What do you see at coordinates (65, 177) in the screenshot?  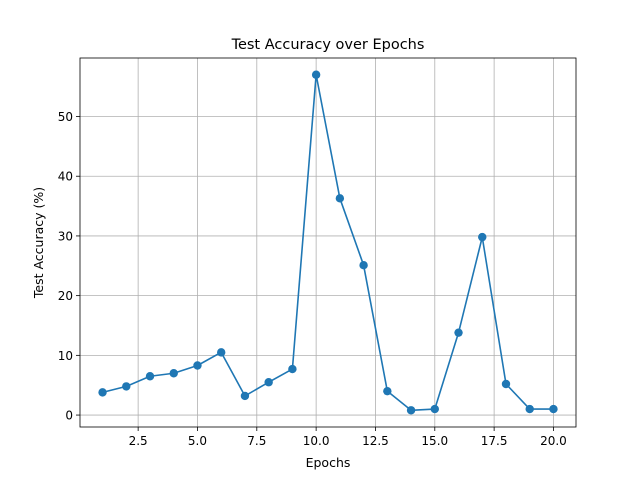 I see `y-tick-label: 40` at bounding box center [65, 177].